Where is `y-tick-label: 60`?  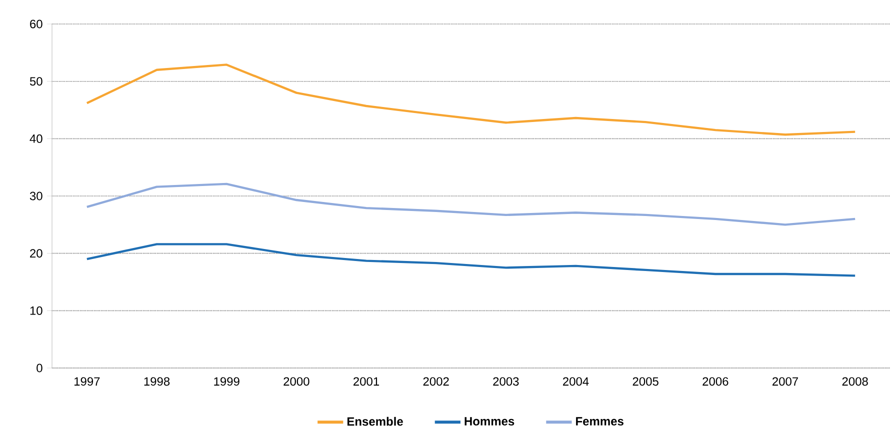
y-tick-label: 60 is located at coordinates (36, 24).